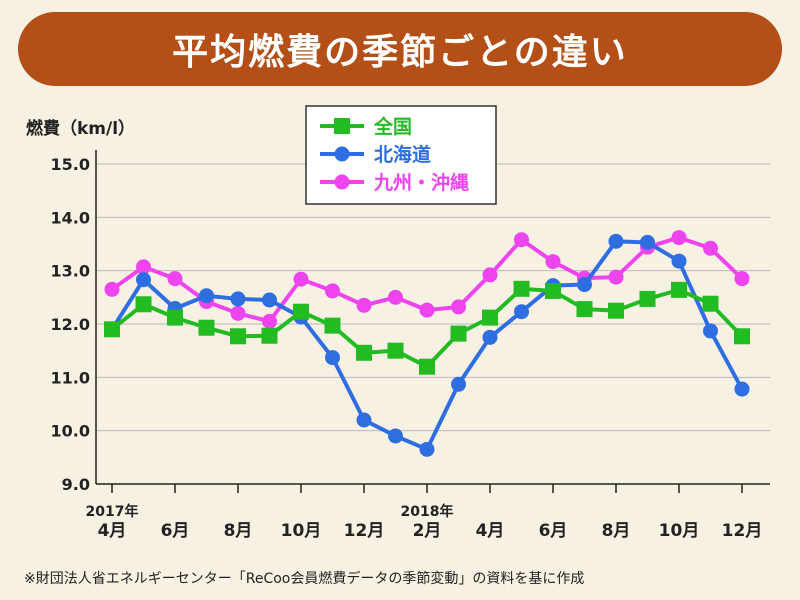 This screenshot has height=600, width=800. Describe the element at coordinates (421, 182) in the screenshot. I see `legend-label: 九州・沖縄` at that location.